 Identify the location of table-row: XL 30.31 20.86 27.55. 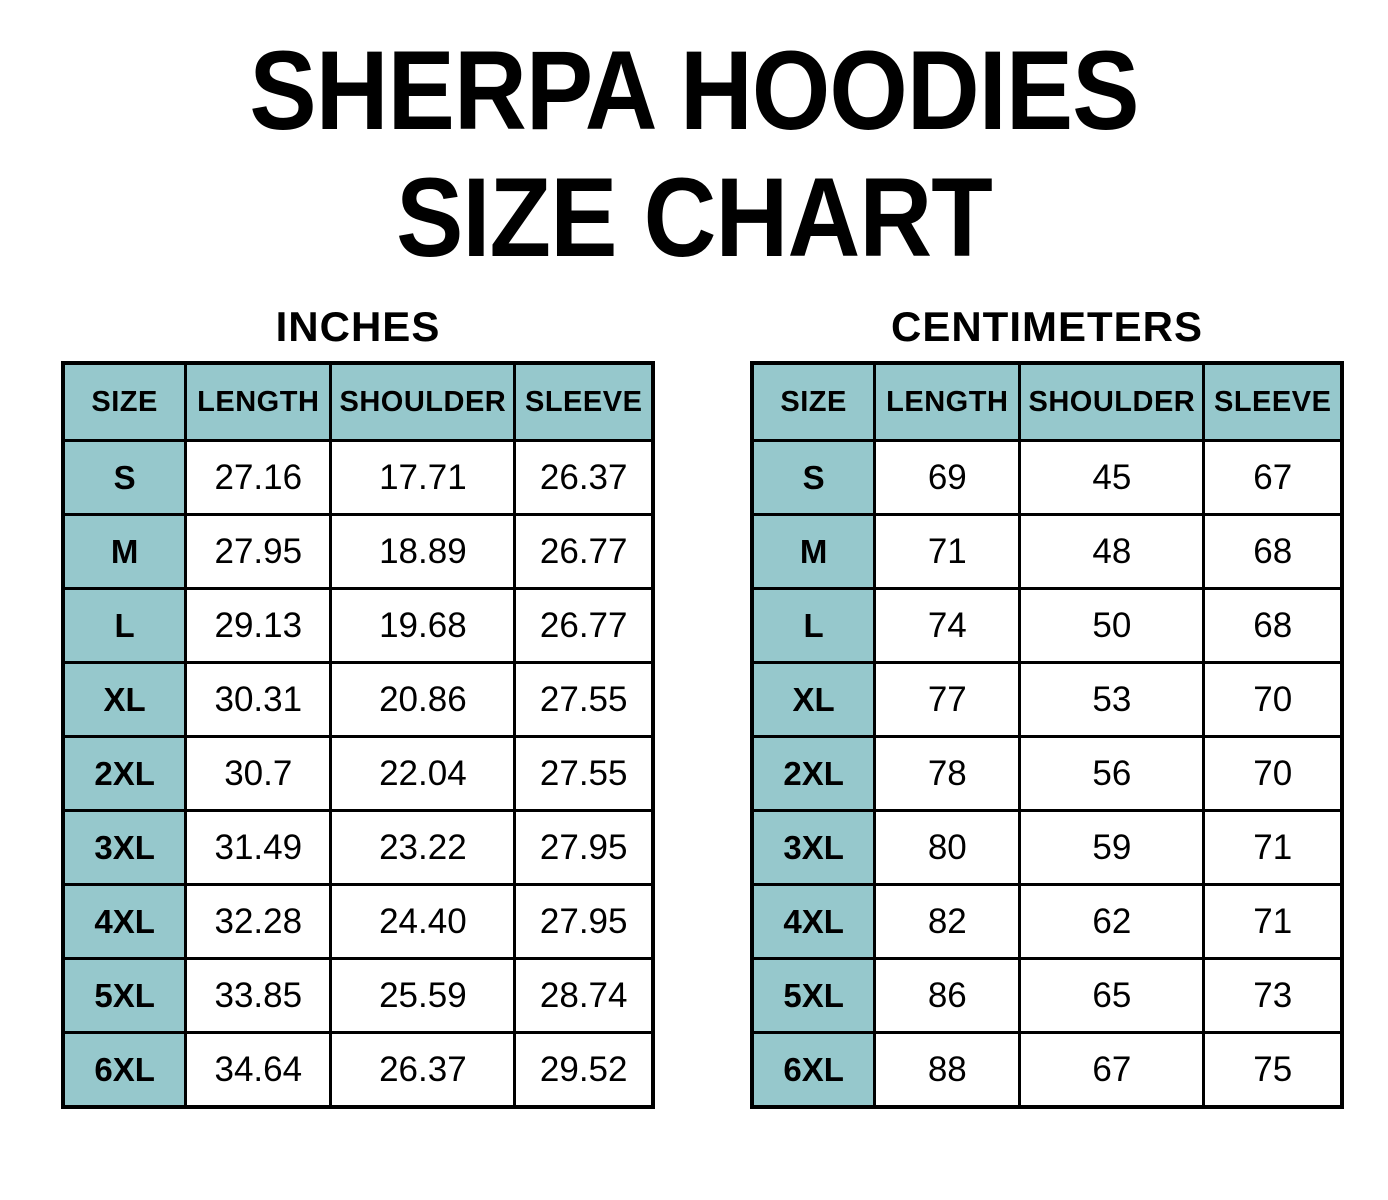
(358, 700).